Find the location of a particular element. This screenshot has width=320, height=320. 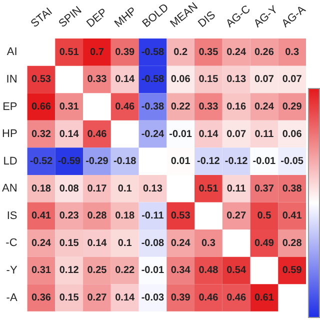

y-tick-label: -Y is located at coordinates (12, 270).